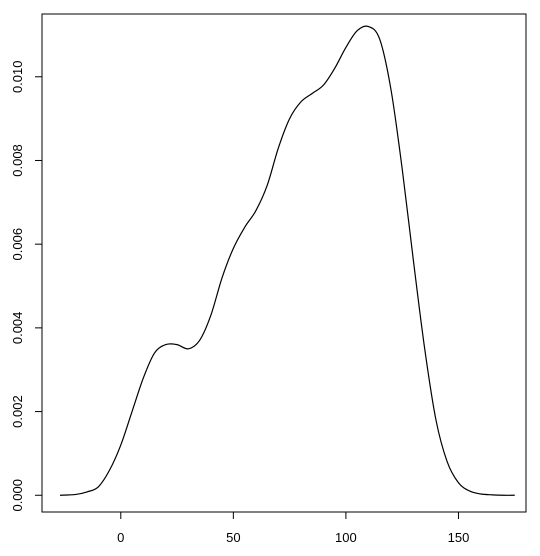 The width and height of the screenshot is (540, 556). Describe the element at coordinates (233, 537) in the screenshot. I see `x-tick-label: 50` at that location.